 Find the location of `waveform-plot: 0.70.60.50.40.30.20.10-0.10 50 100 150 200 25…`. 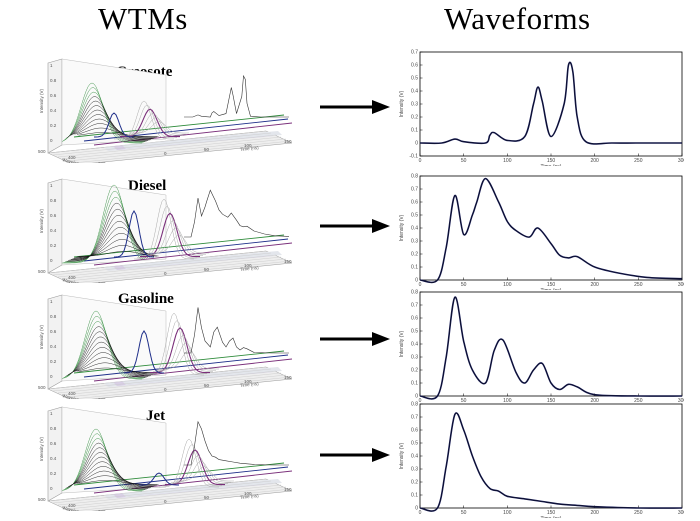

waveform-plot: 0.70.60.50.40.30.20.10-0.10 50 100 150 200 25… is located at coordinates (541, 108).